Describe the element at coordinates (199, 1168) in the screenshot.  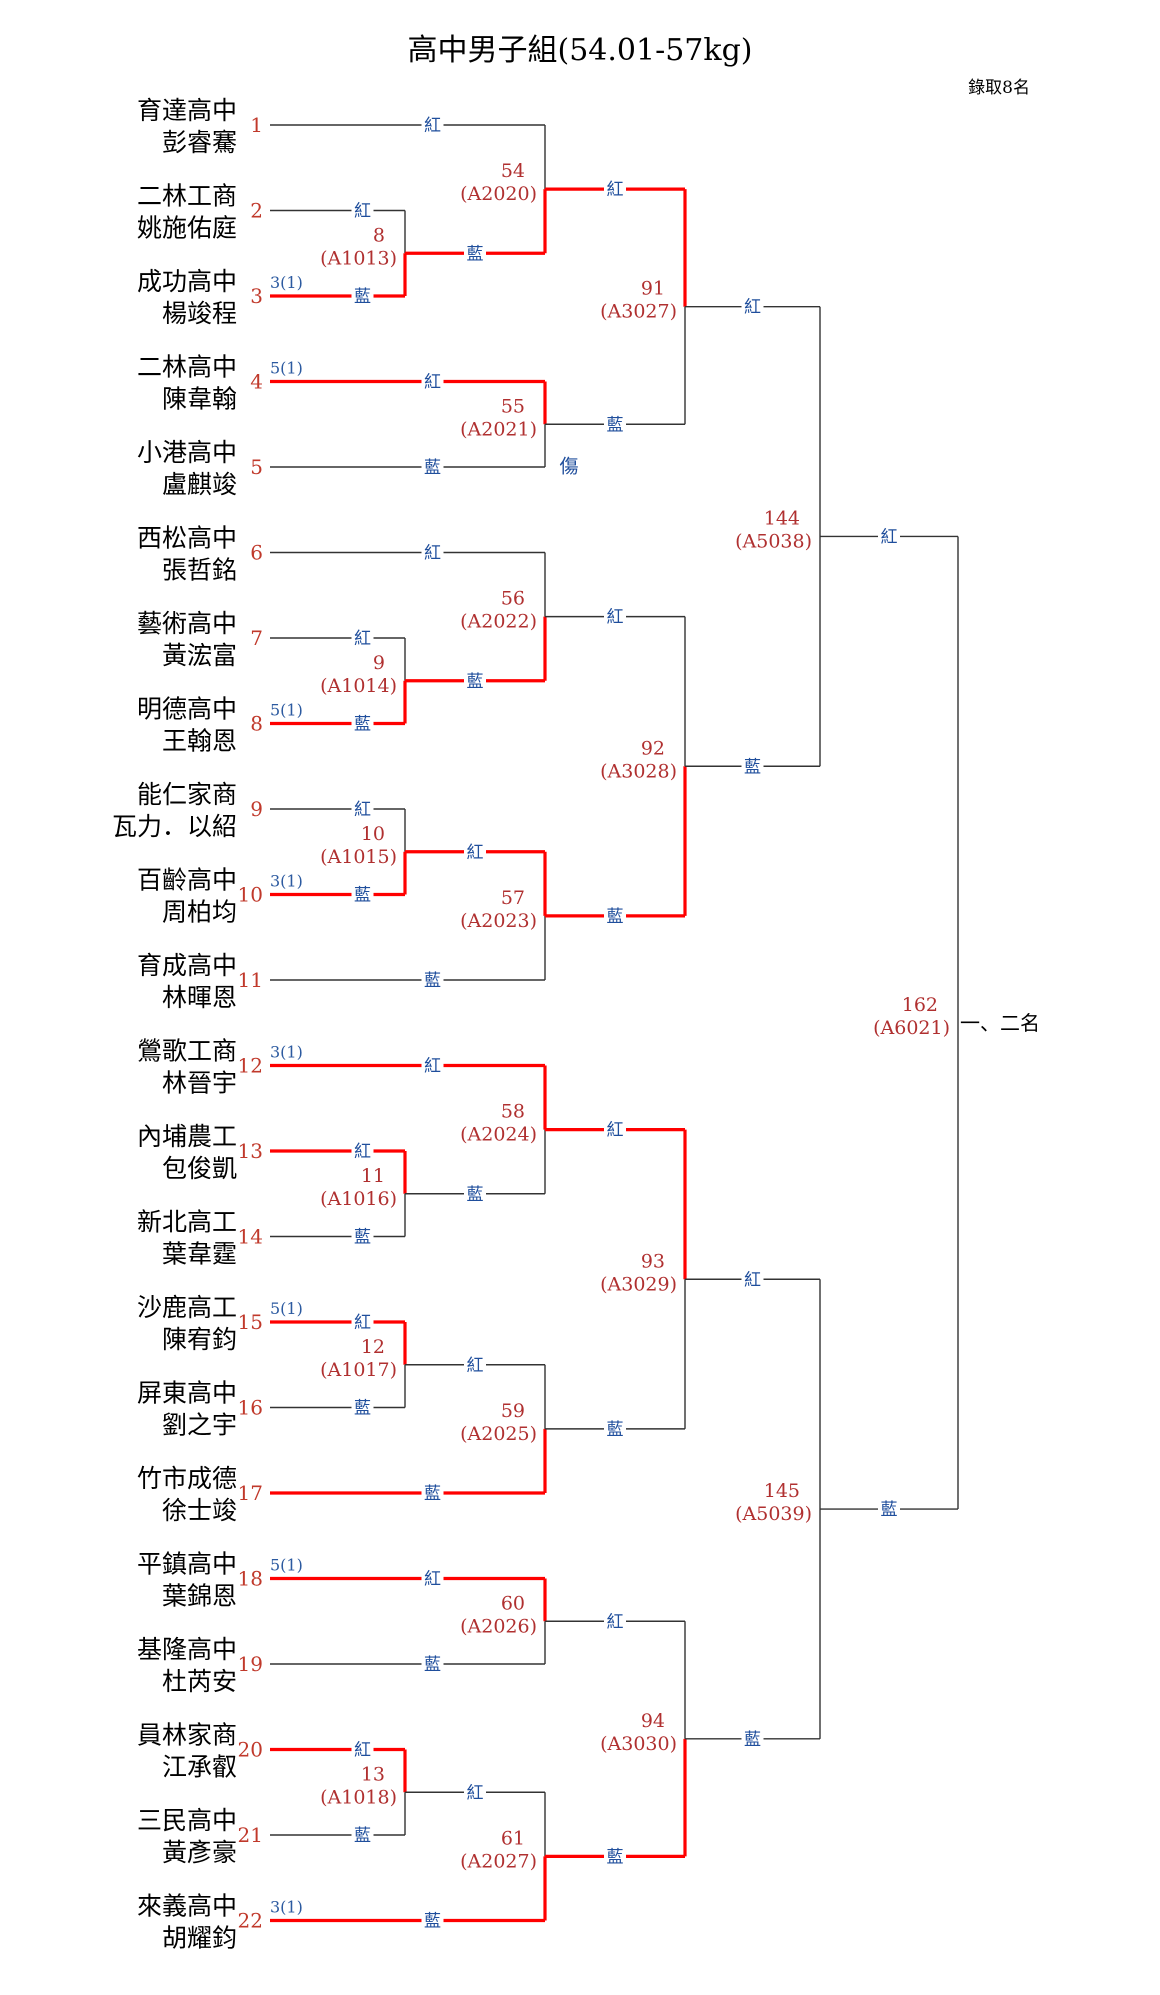
I see `entry-name: 包俊凱` at that location.